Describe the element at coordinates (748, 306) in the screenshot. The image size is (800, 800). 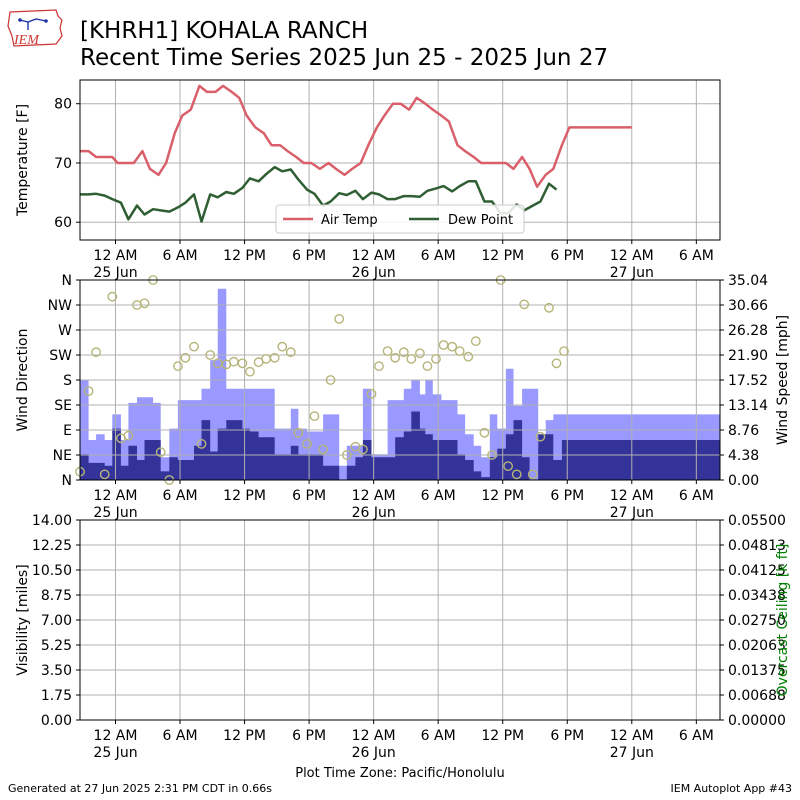
I see `wind-speed-ytick-label: 30.66` at that location.